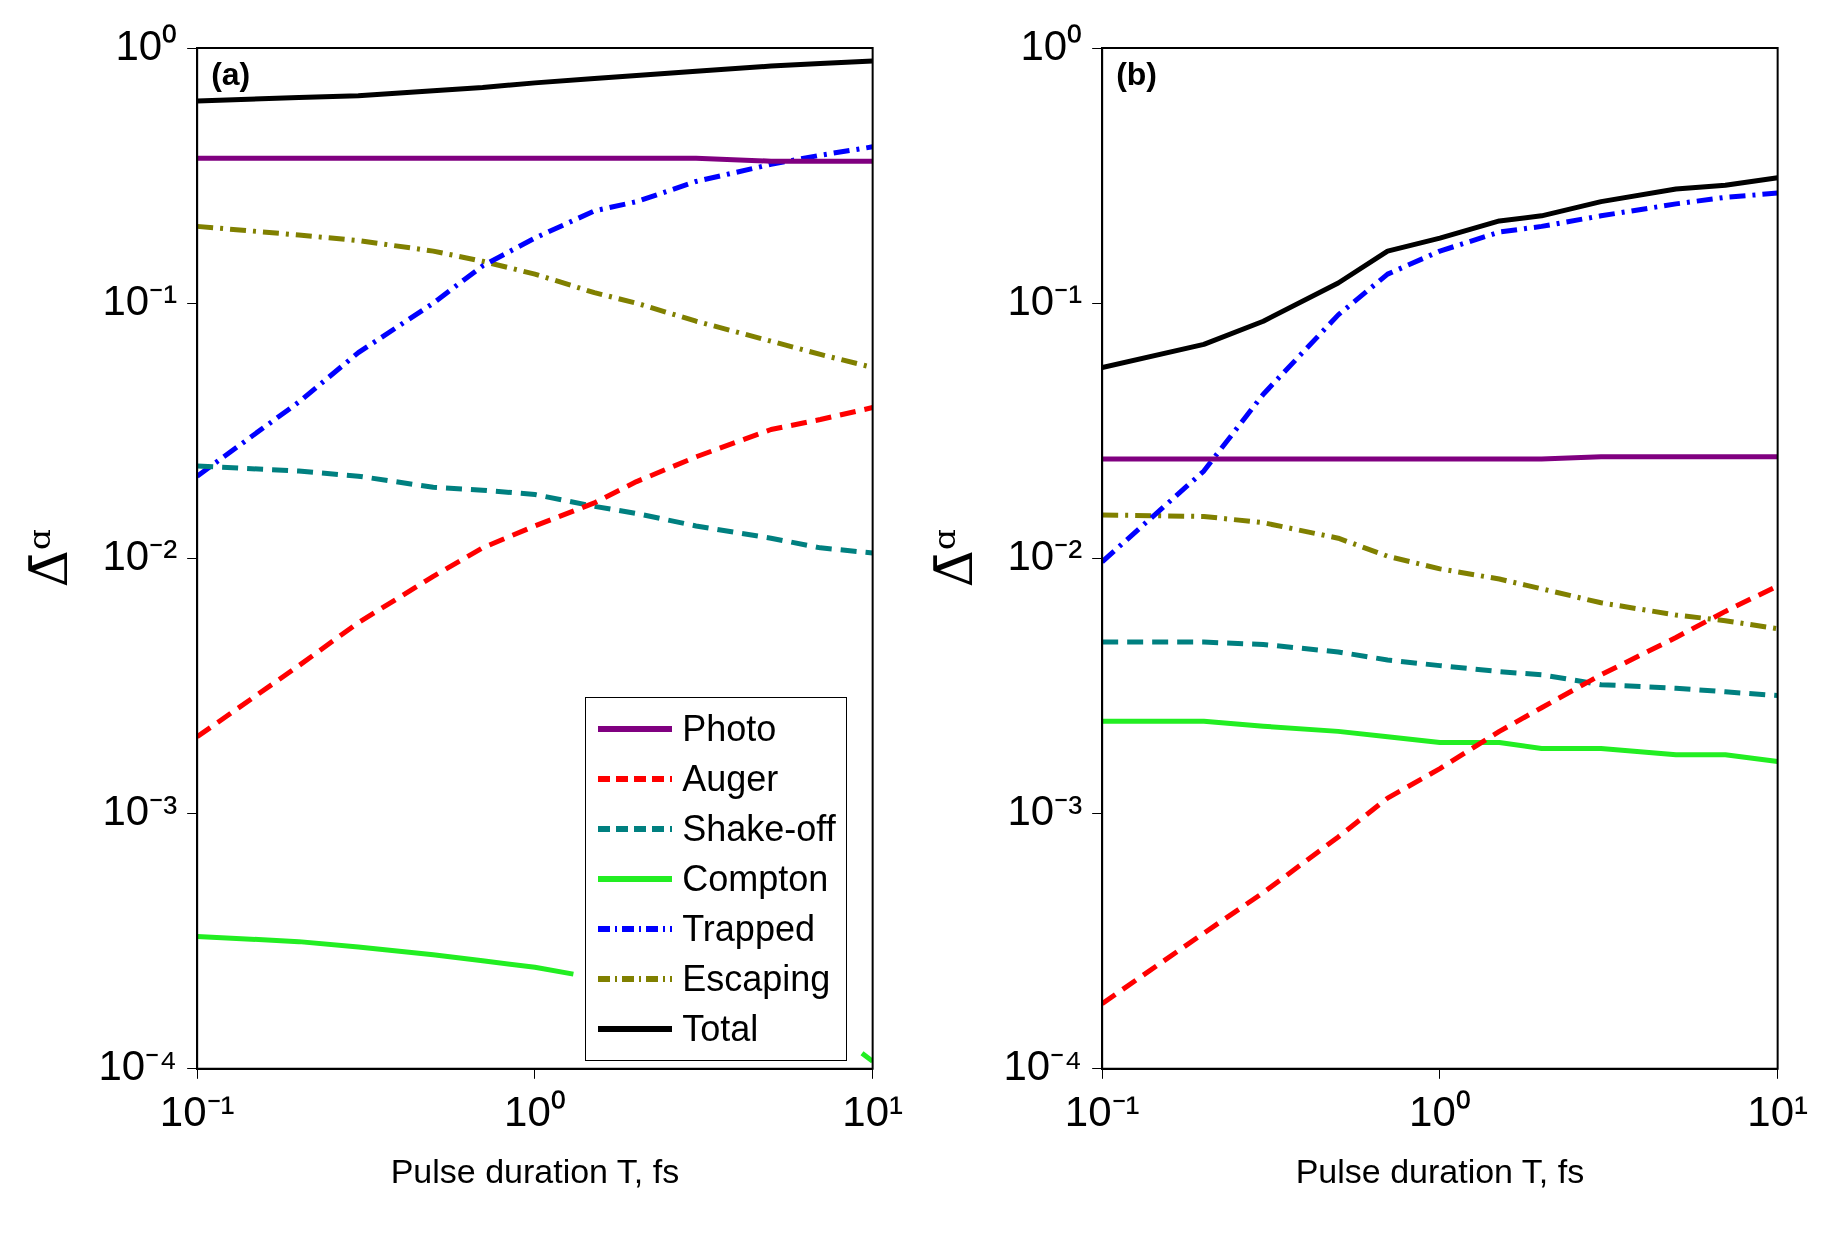  Describe the element at coordinates (756, 978) in the screenshot. I see `legend-label: Escaping` at that location.